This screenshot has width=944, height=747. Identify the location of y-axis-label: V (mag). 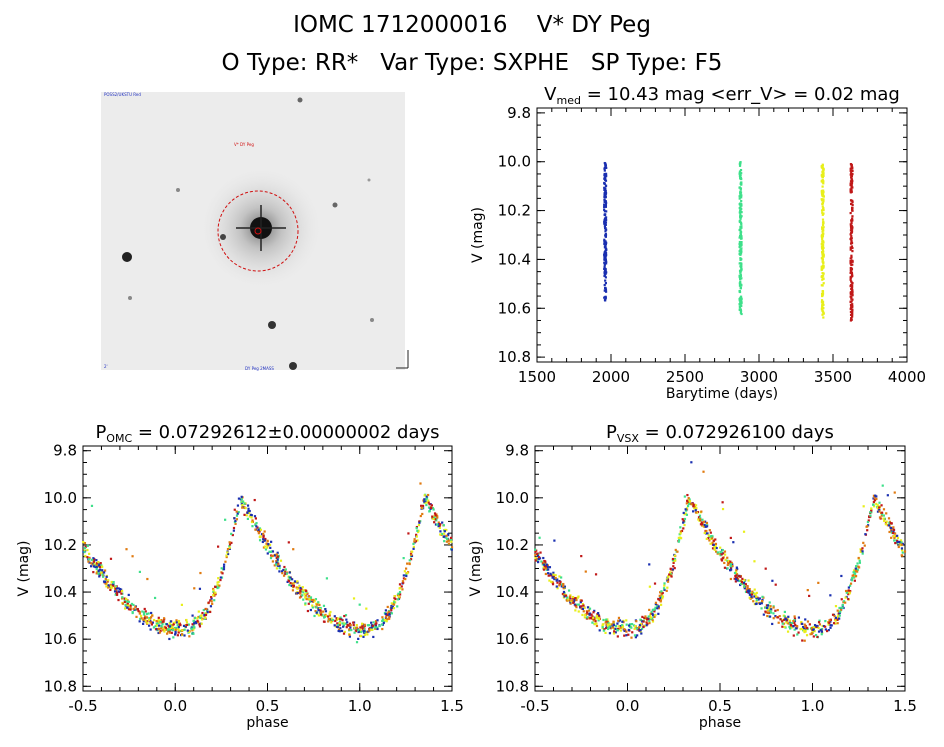
(24, 568).